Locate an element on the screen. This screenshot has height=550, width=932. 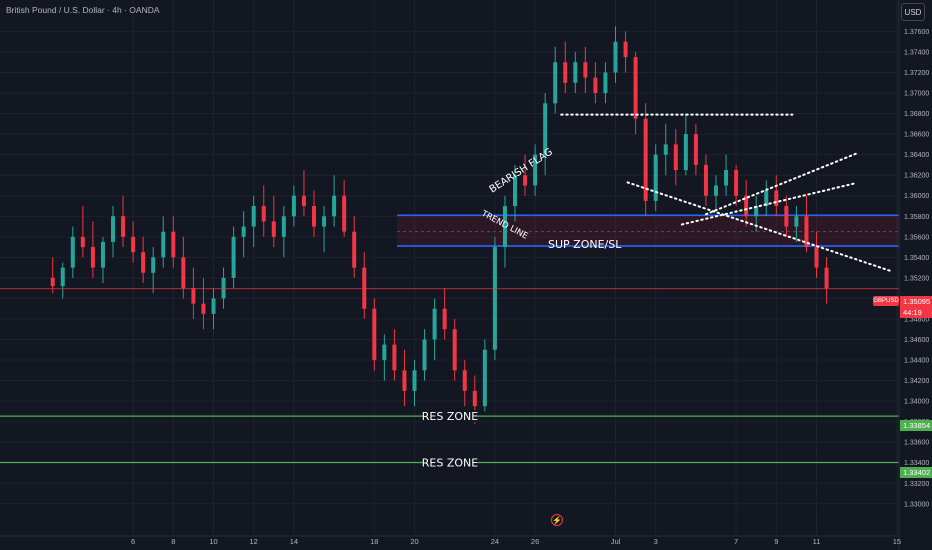
y-tick-label: 1.34400 is located at coordinates (916, 361).